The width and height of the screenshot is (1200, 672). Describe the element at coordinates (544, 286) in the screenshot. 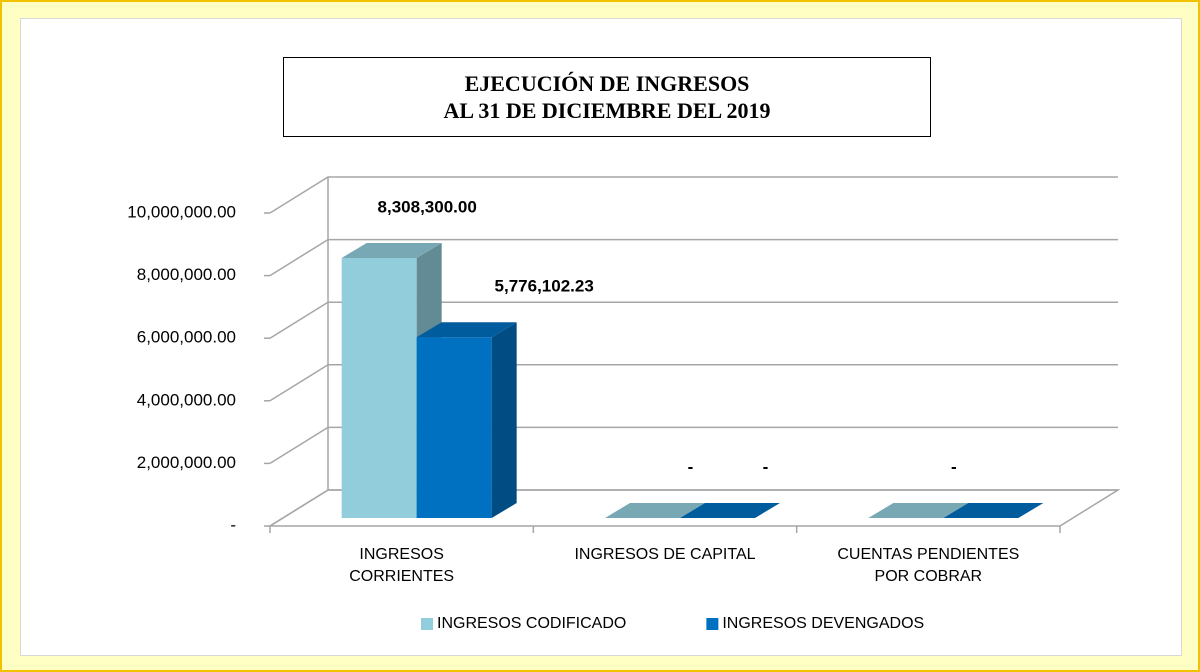

I see `value-label: 5,776,102.23` at that location.